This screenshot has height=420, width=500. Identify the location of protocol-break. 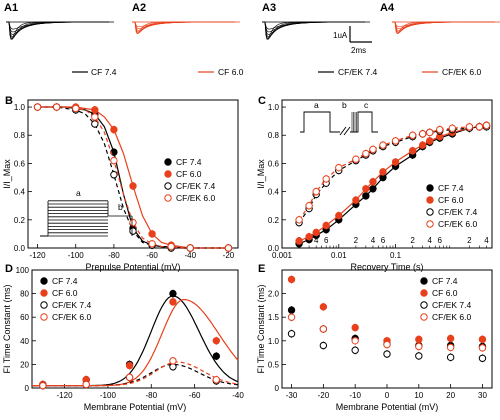
(347, 131).